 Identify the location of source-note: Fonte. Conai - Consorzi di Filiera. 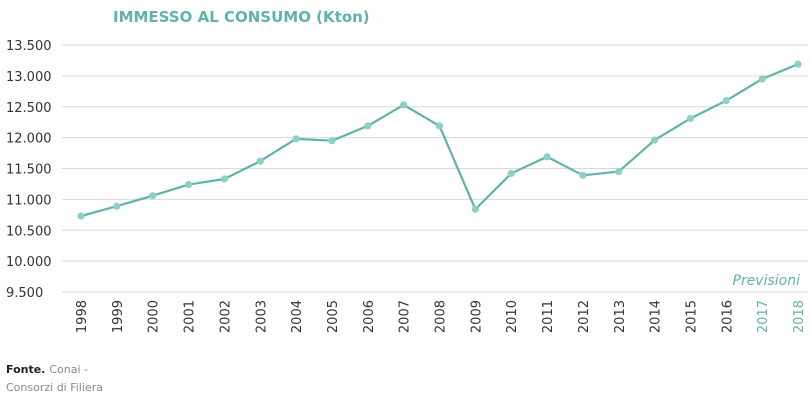
(61, 379).